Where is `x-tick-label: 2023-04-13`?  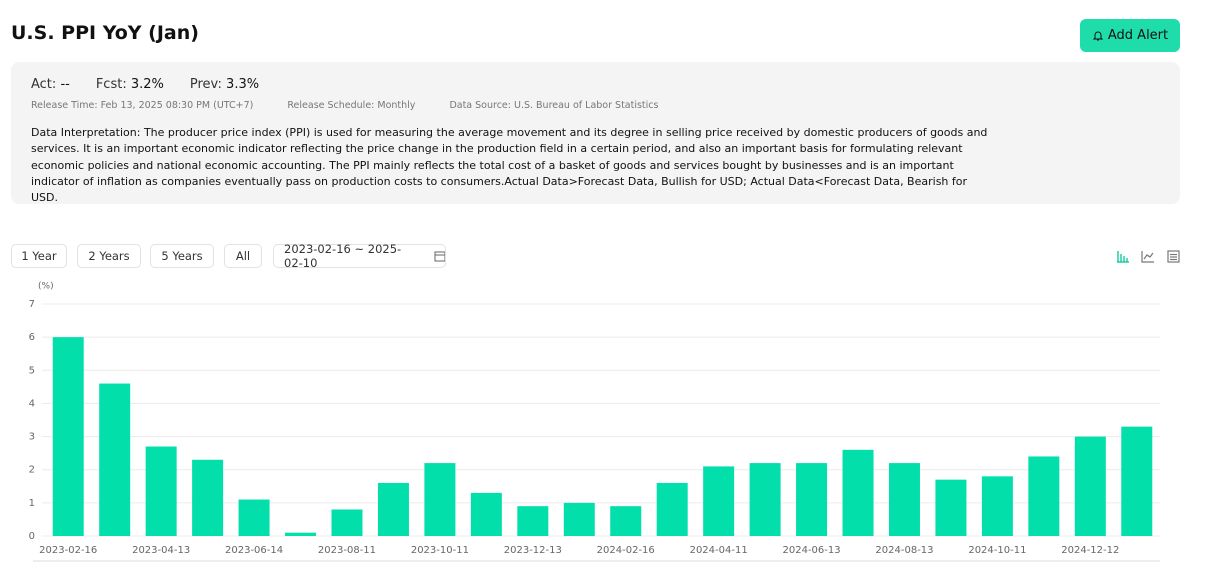 x-tick-label: 2023-04-13 is located at coordinates (161, 550).